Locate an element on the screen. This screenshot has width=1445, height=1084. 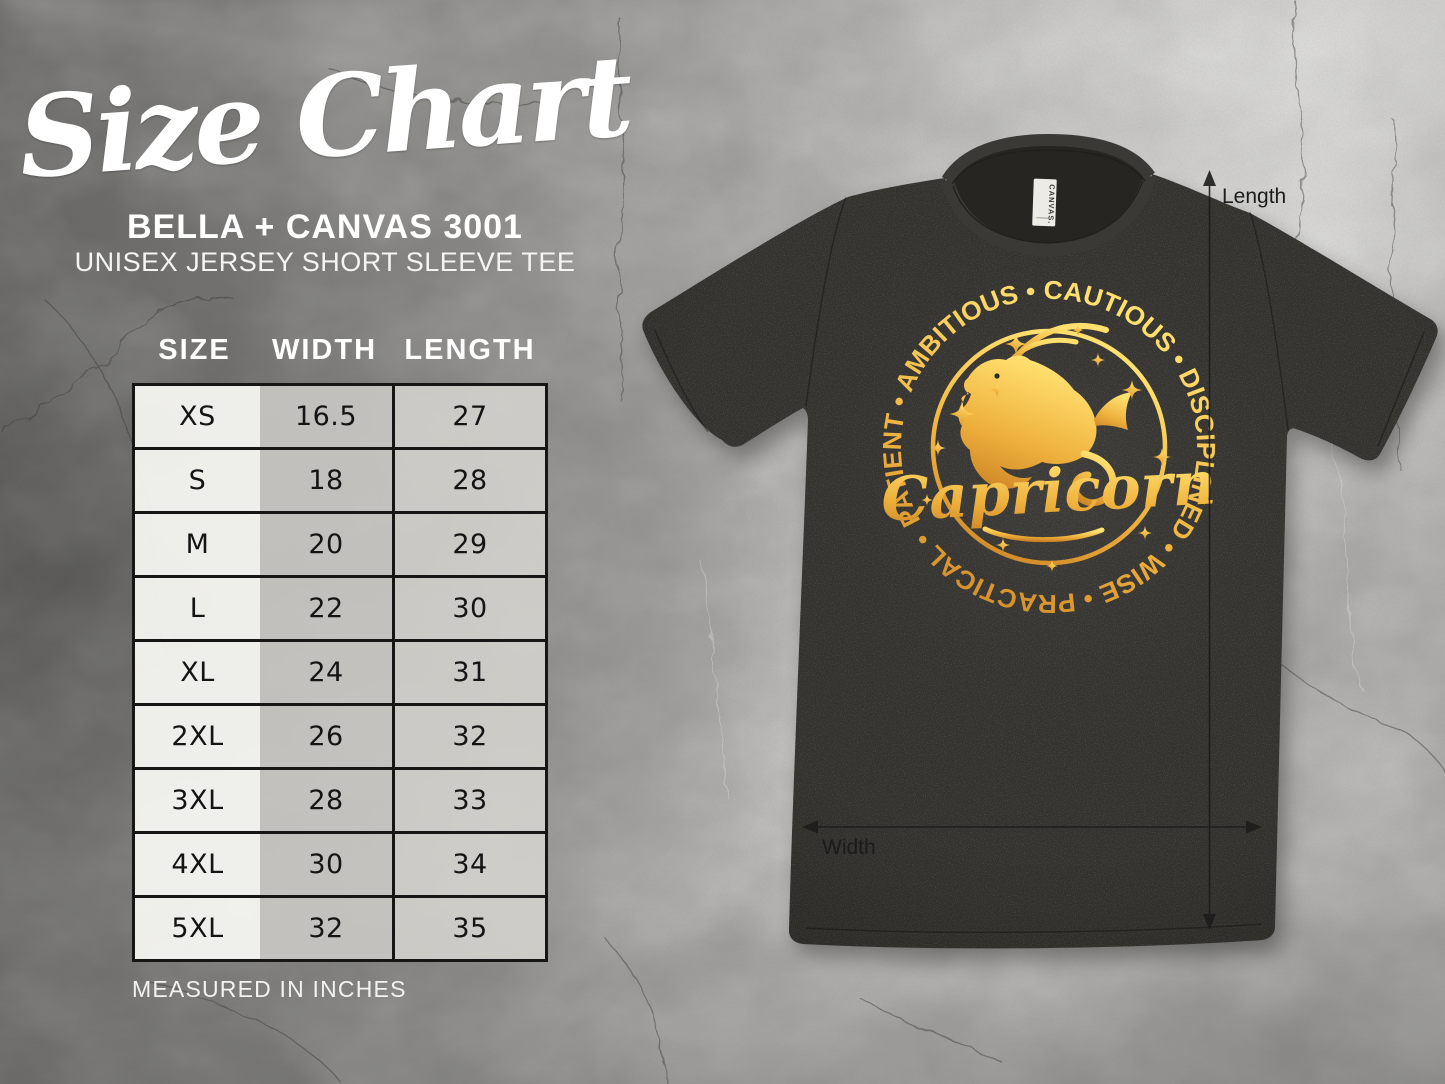
table-row: 2XL 26 32 is located at coordinates (340, 735).